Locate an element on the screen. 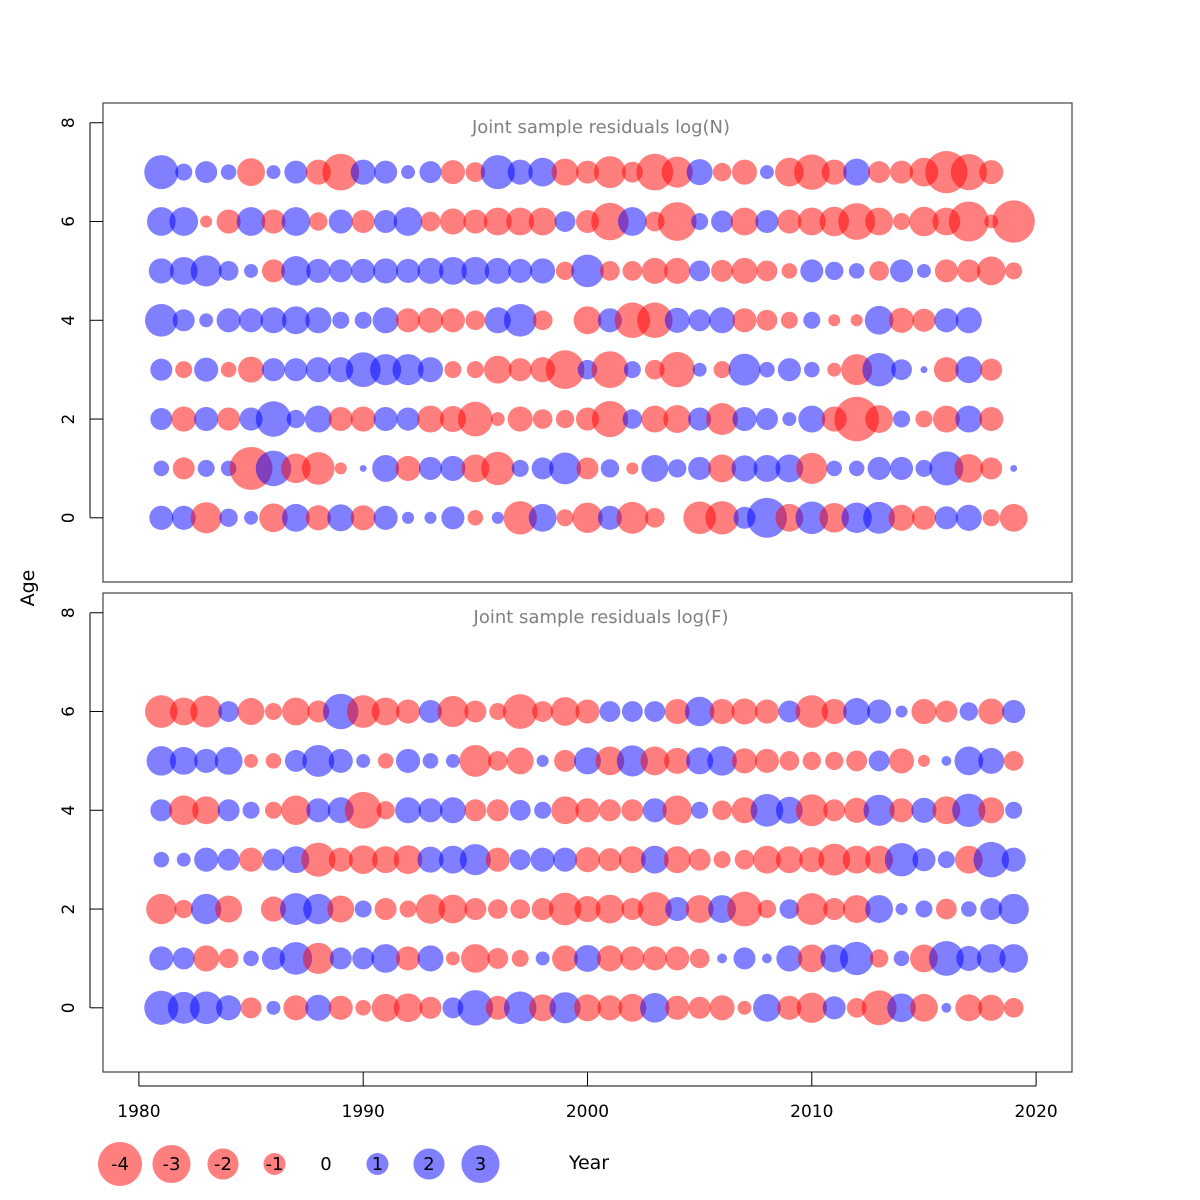 This screenshot has height=1200, width=1200. y-tick-label: 6 is located at coordinates (69, 221).